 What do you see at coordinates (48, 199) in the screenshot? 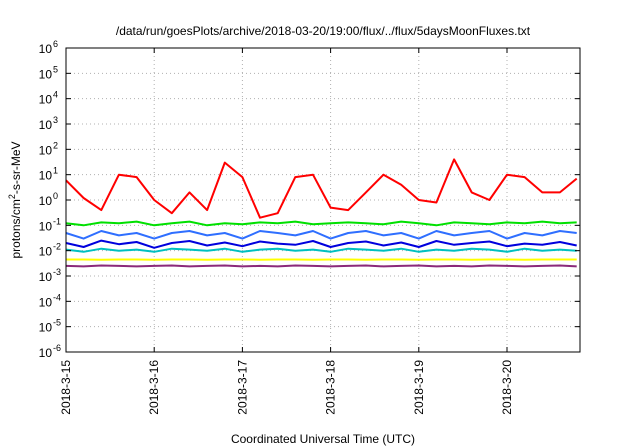
I see `y-tick-label: 10⁰` at bounding box center [48, 199].